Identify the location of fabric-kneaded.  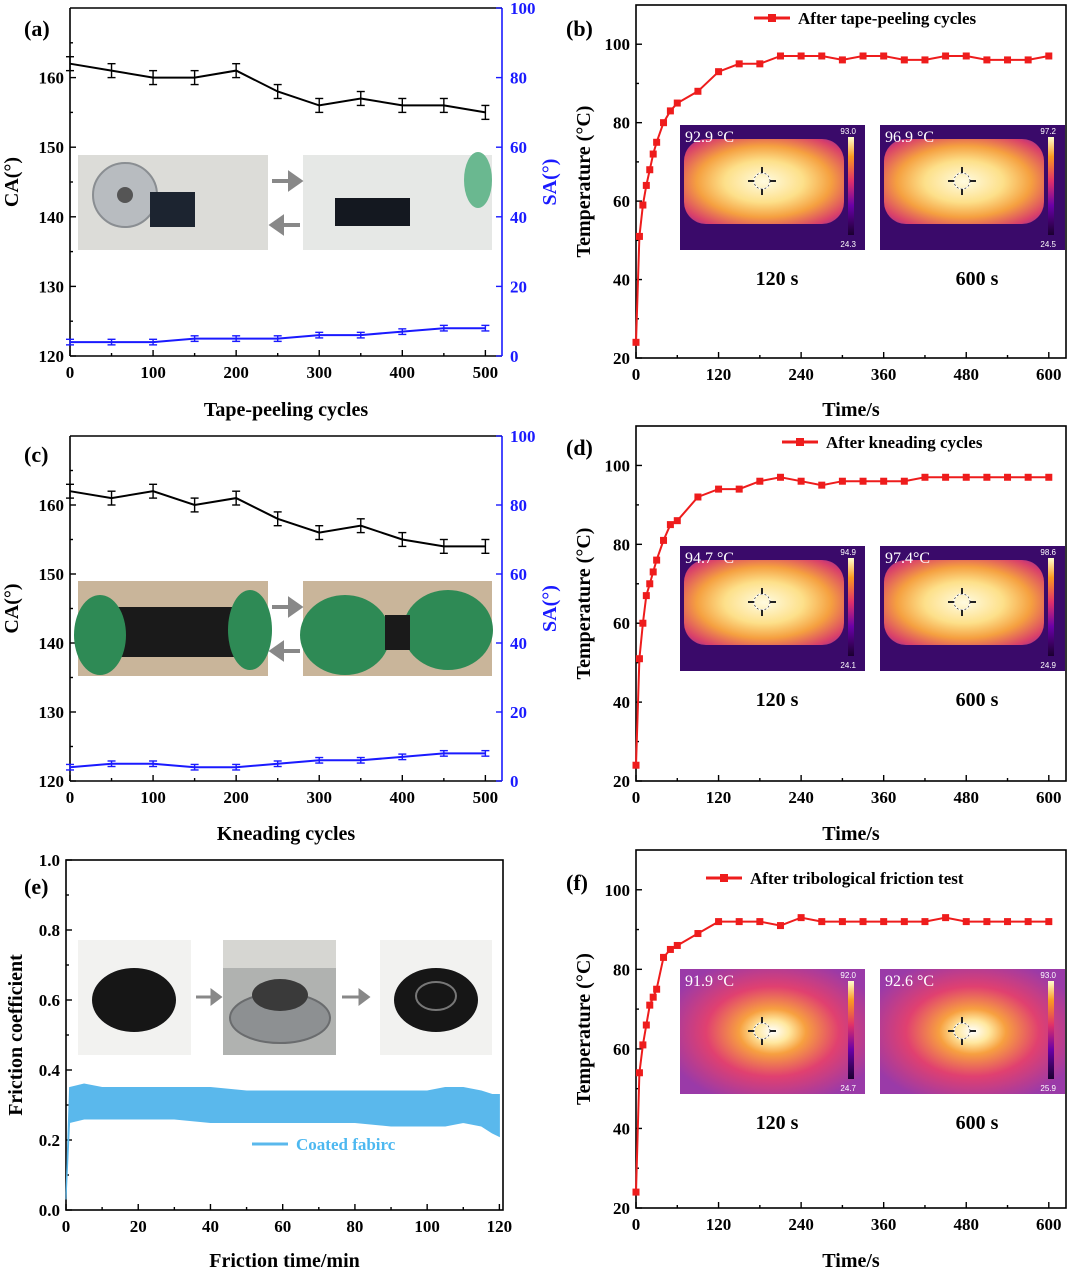
(397, 632).